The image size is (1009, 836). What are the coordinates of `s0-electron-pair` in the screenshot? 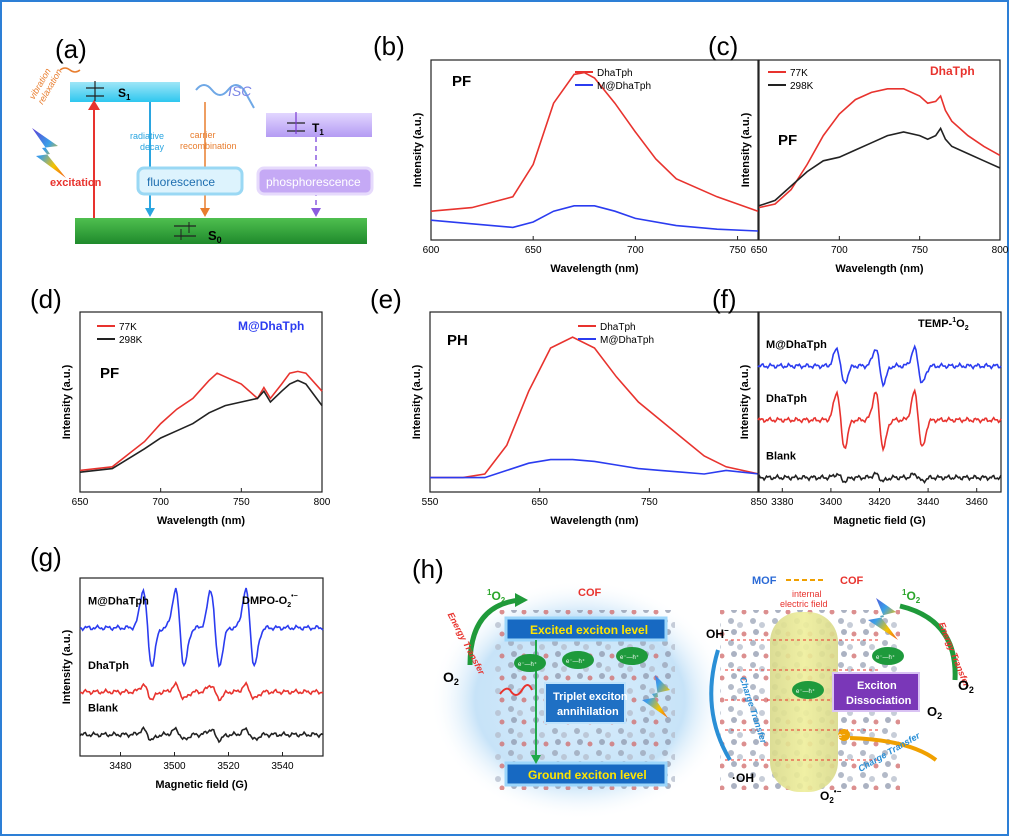 It's located at (185, 231).